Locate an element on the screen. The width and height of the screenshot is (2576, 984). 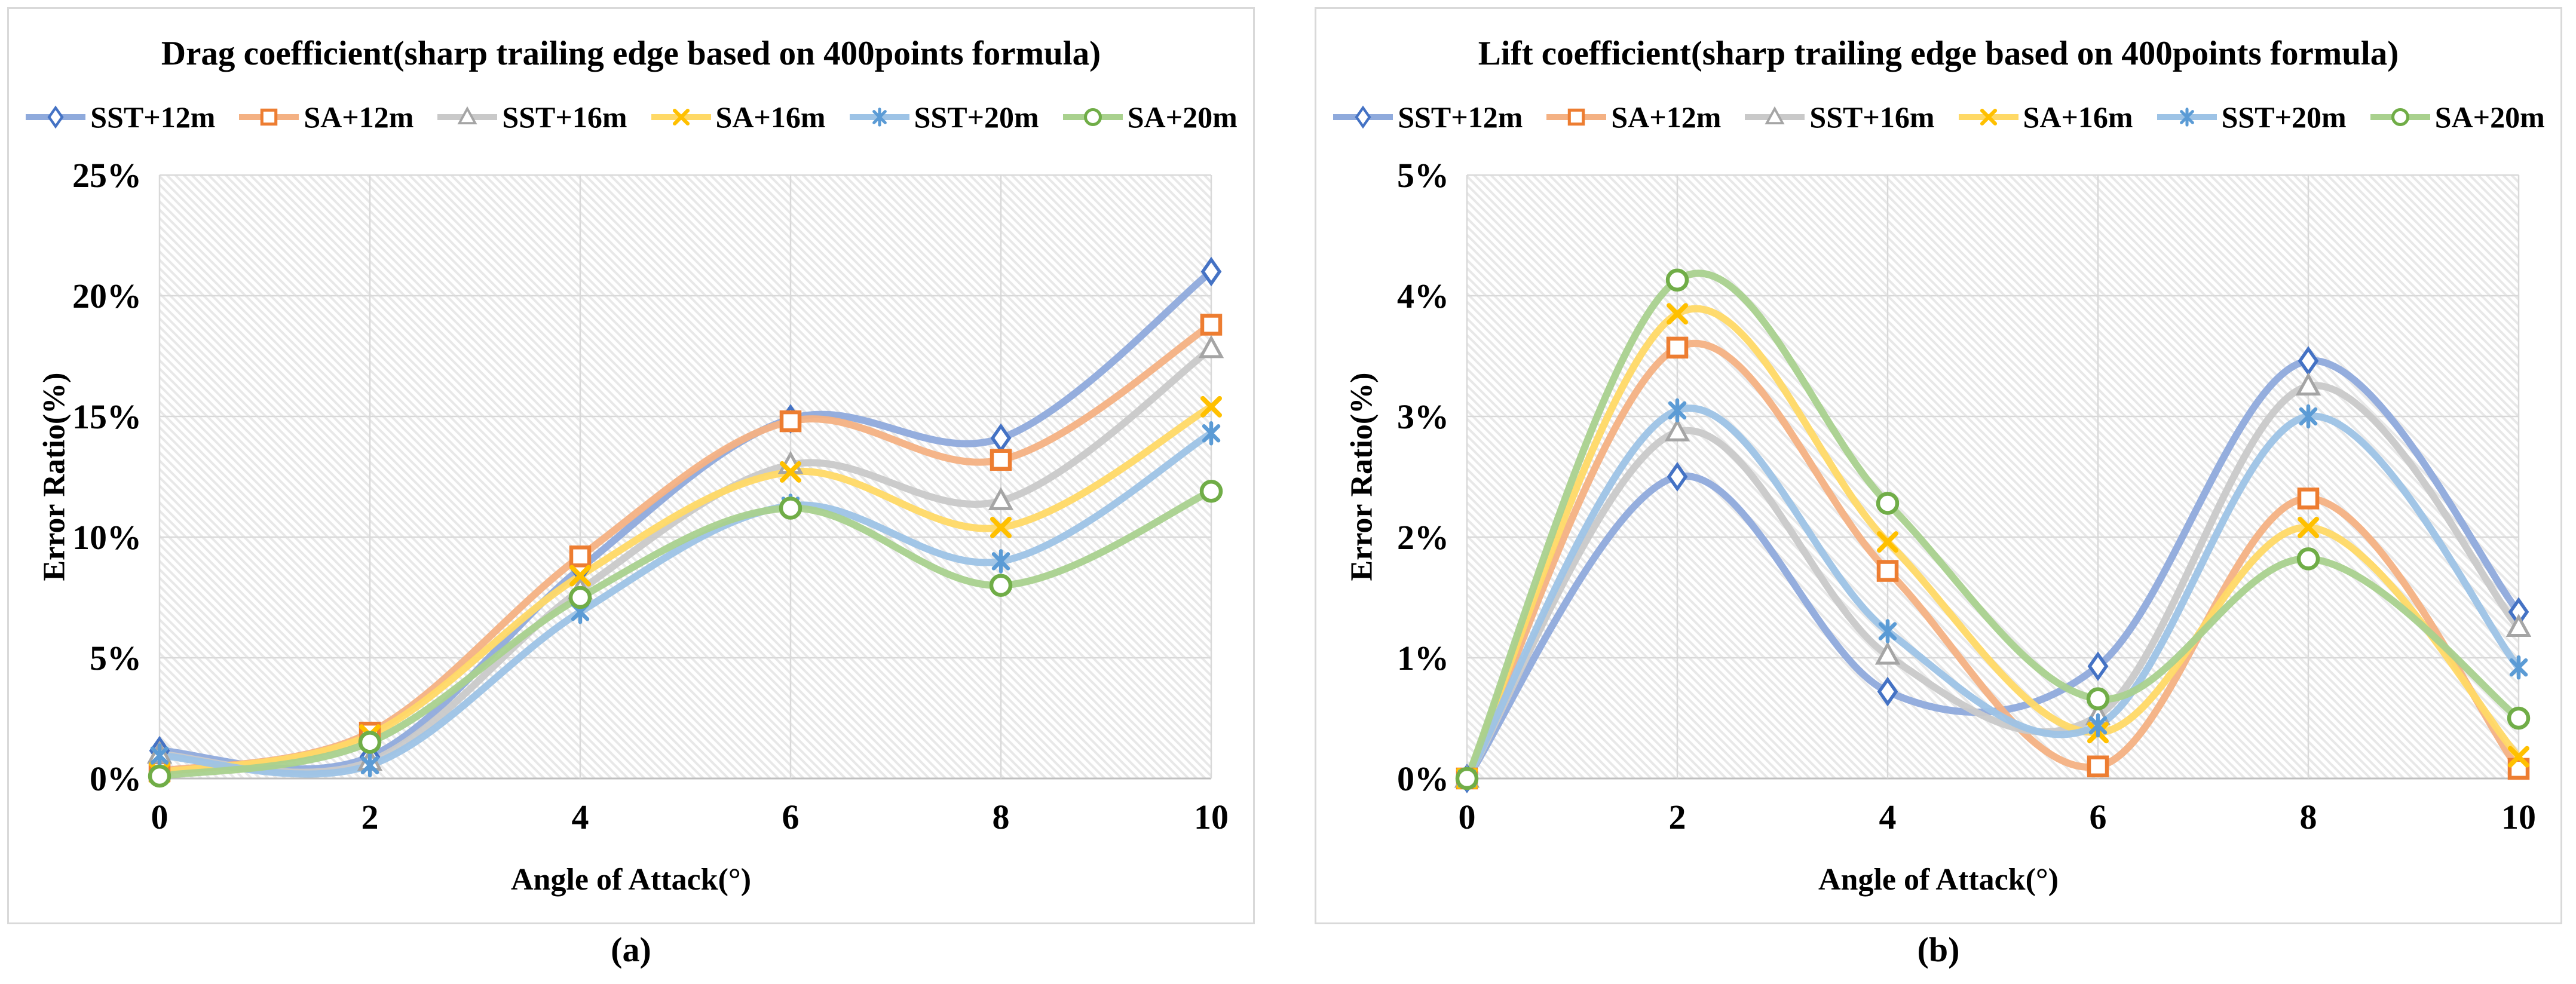
triangle-marker is located at coordinates (467, 115).